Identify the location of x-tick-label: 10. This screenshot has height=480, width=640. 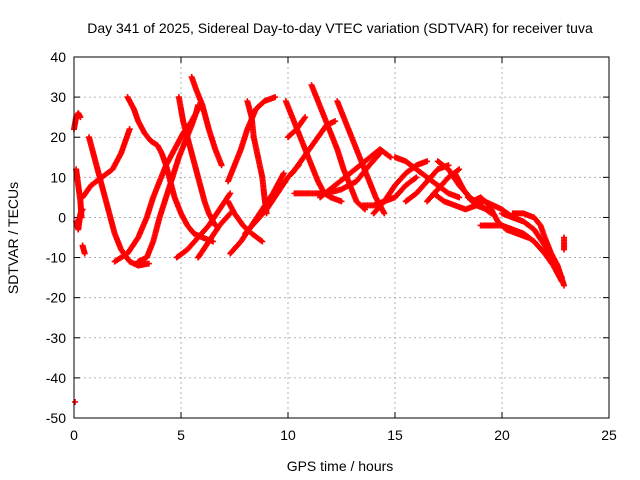
(288, 435).